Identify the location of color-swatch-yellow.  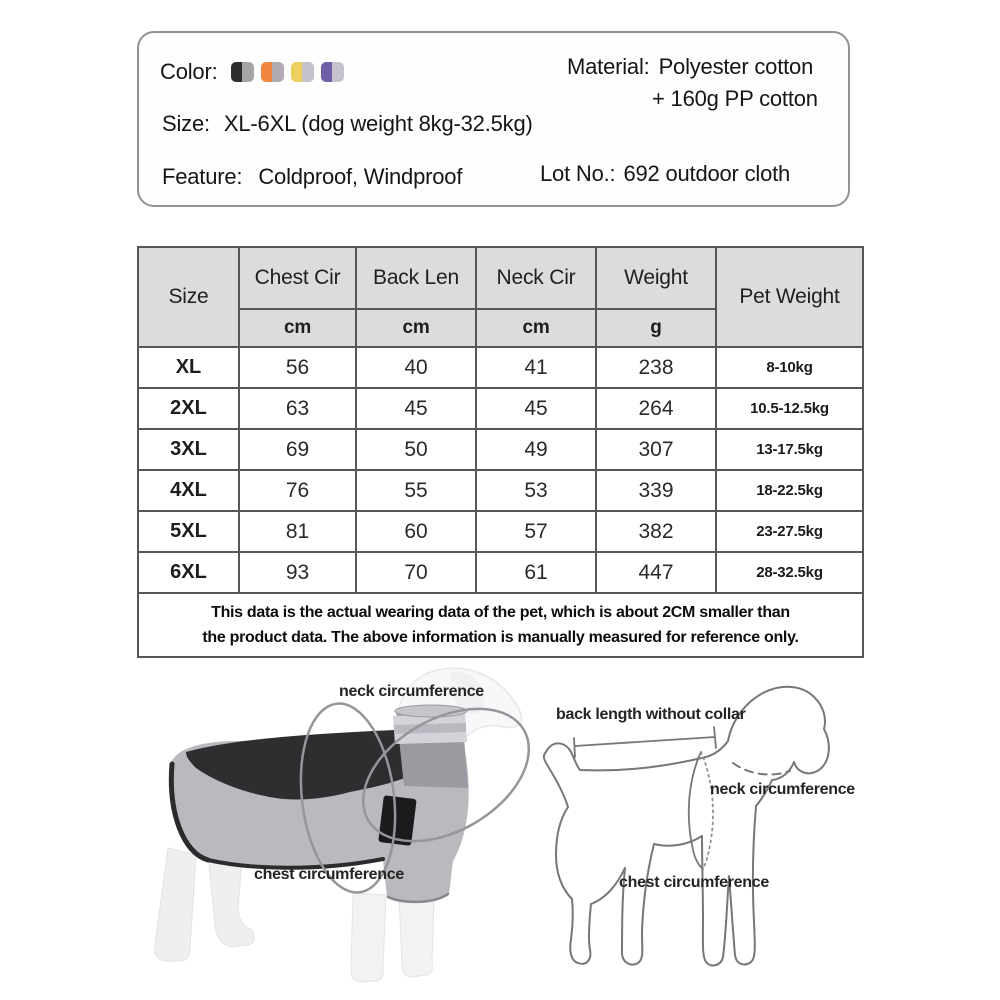
(302, 72).